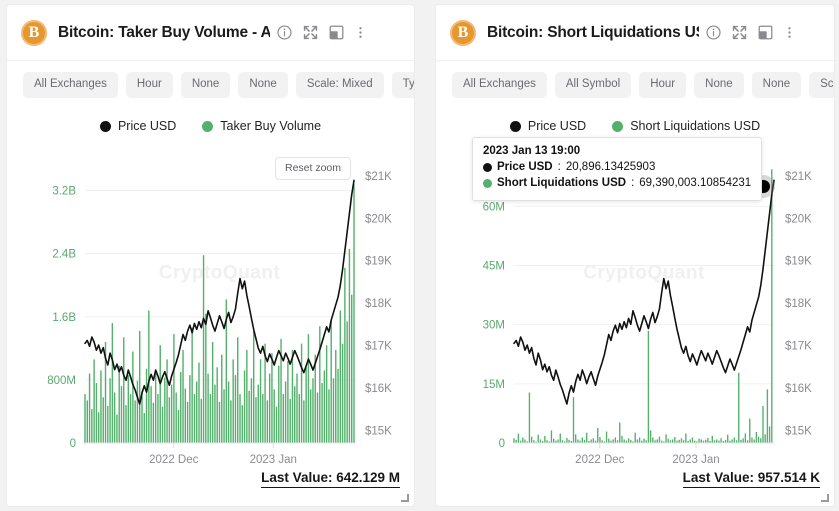  I want to click on svg-text: 45M, so click(494, 267).